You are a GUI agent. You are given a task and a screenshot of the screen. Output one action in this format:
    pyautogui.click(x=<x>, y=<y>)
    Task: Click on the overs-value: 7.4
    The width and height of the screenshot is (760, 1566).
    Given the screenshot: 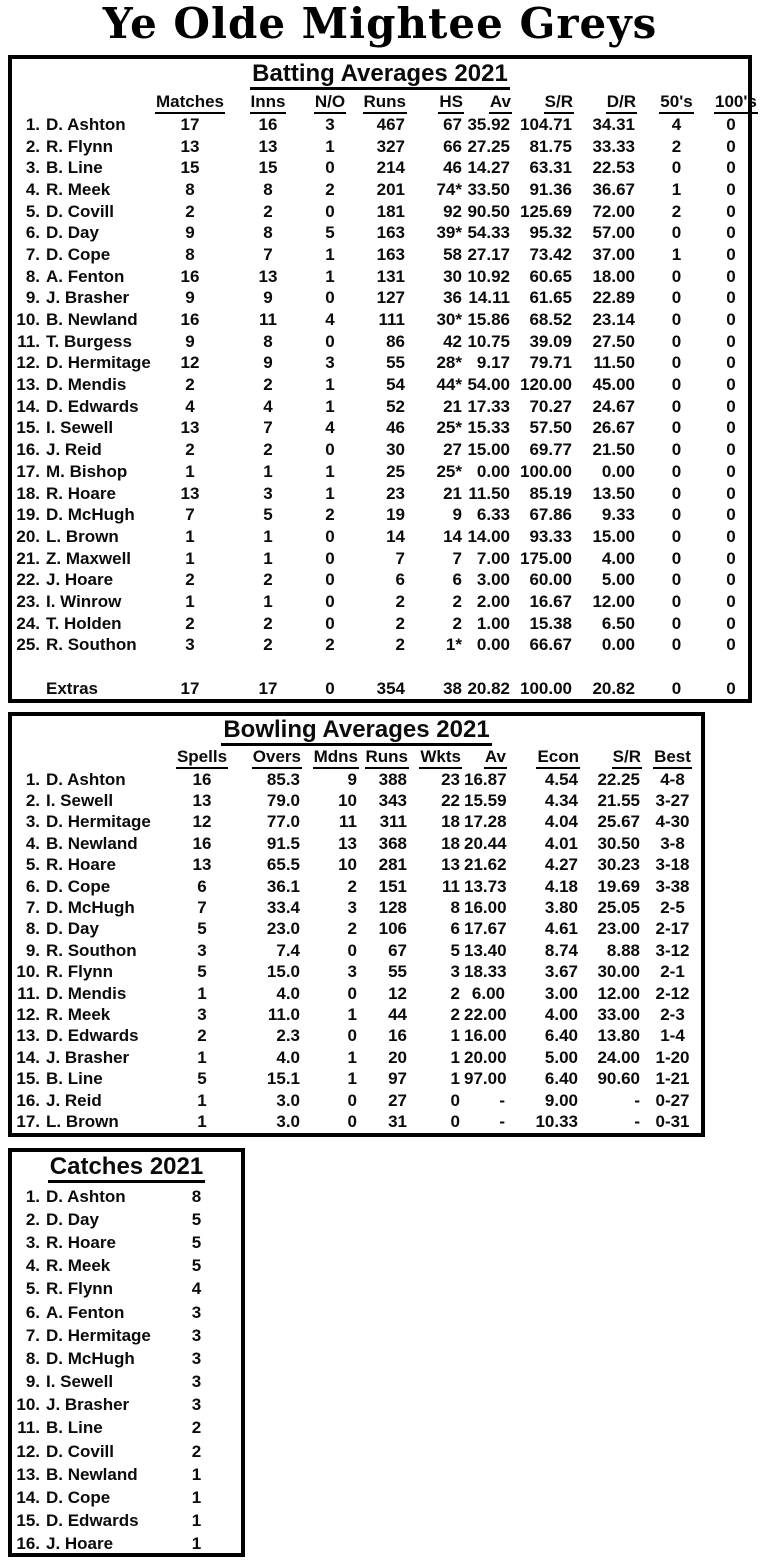 What is the action you would take?
    pyautogui.click(x=288, y=950)
    